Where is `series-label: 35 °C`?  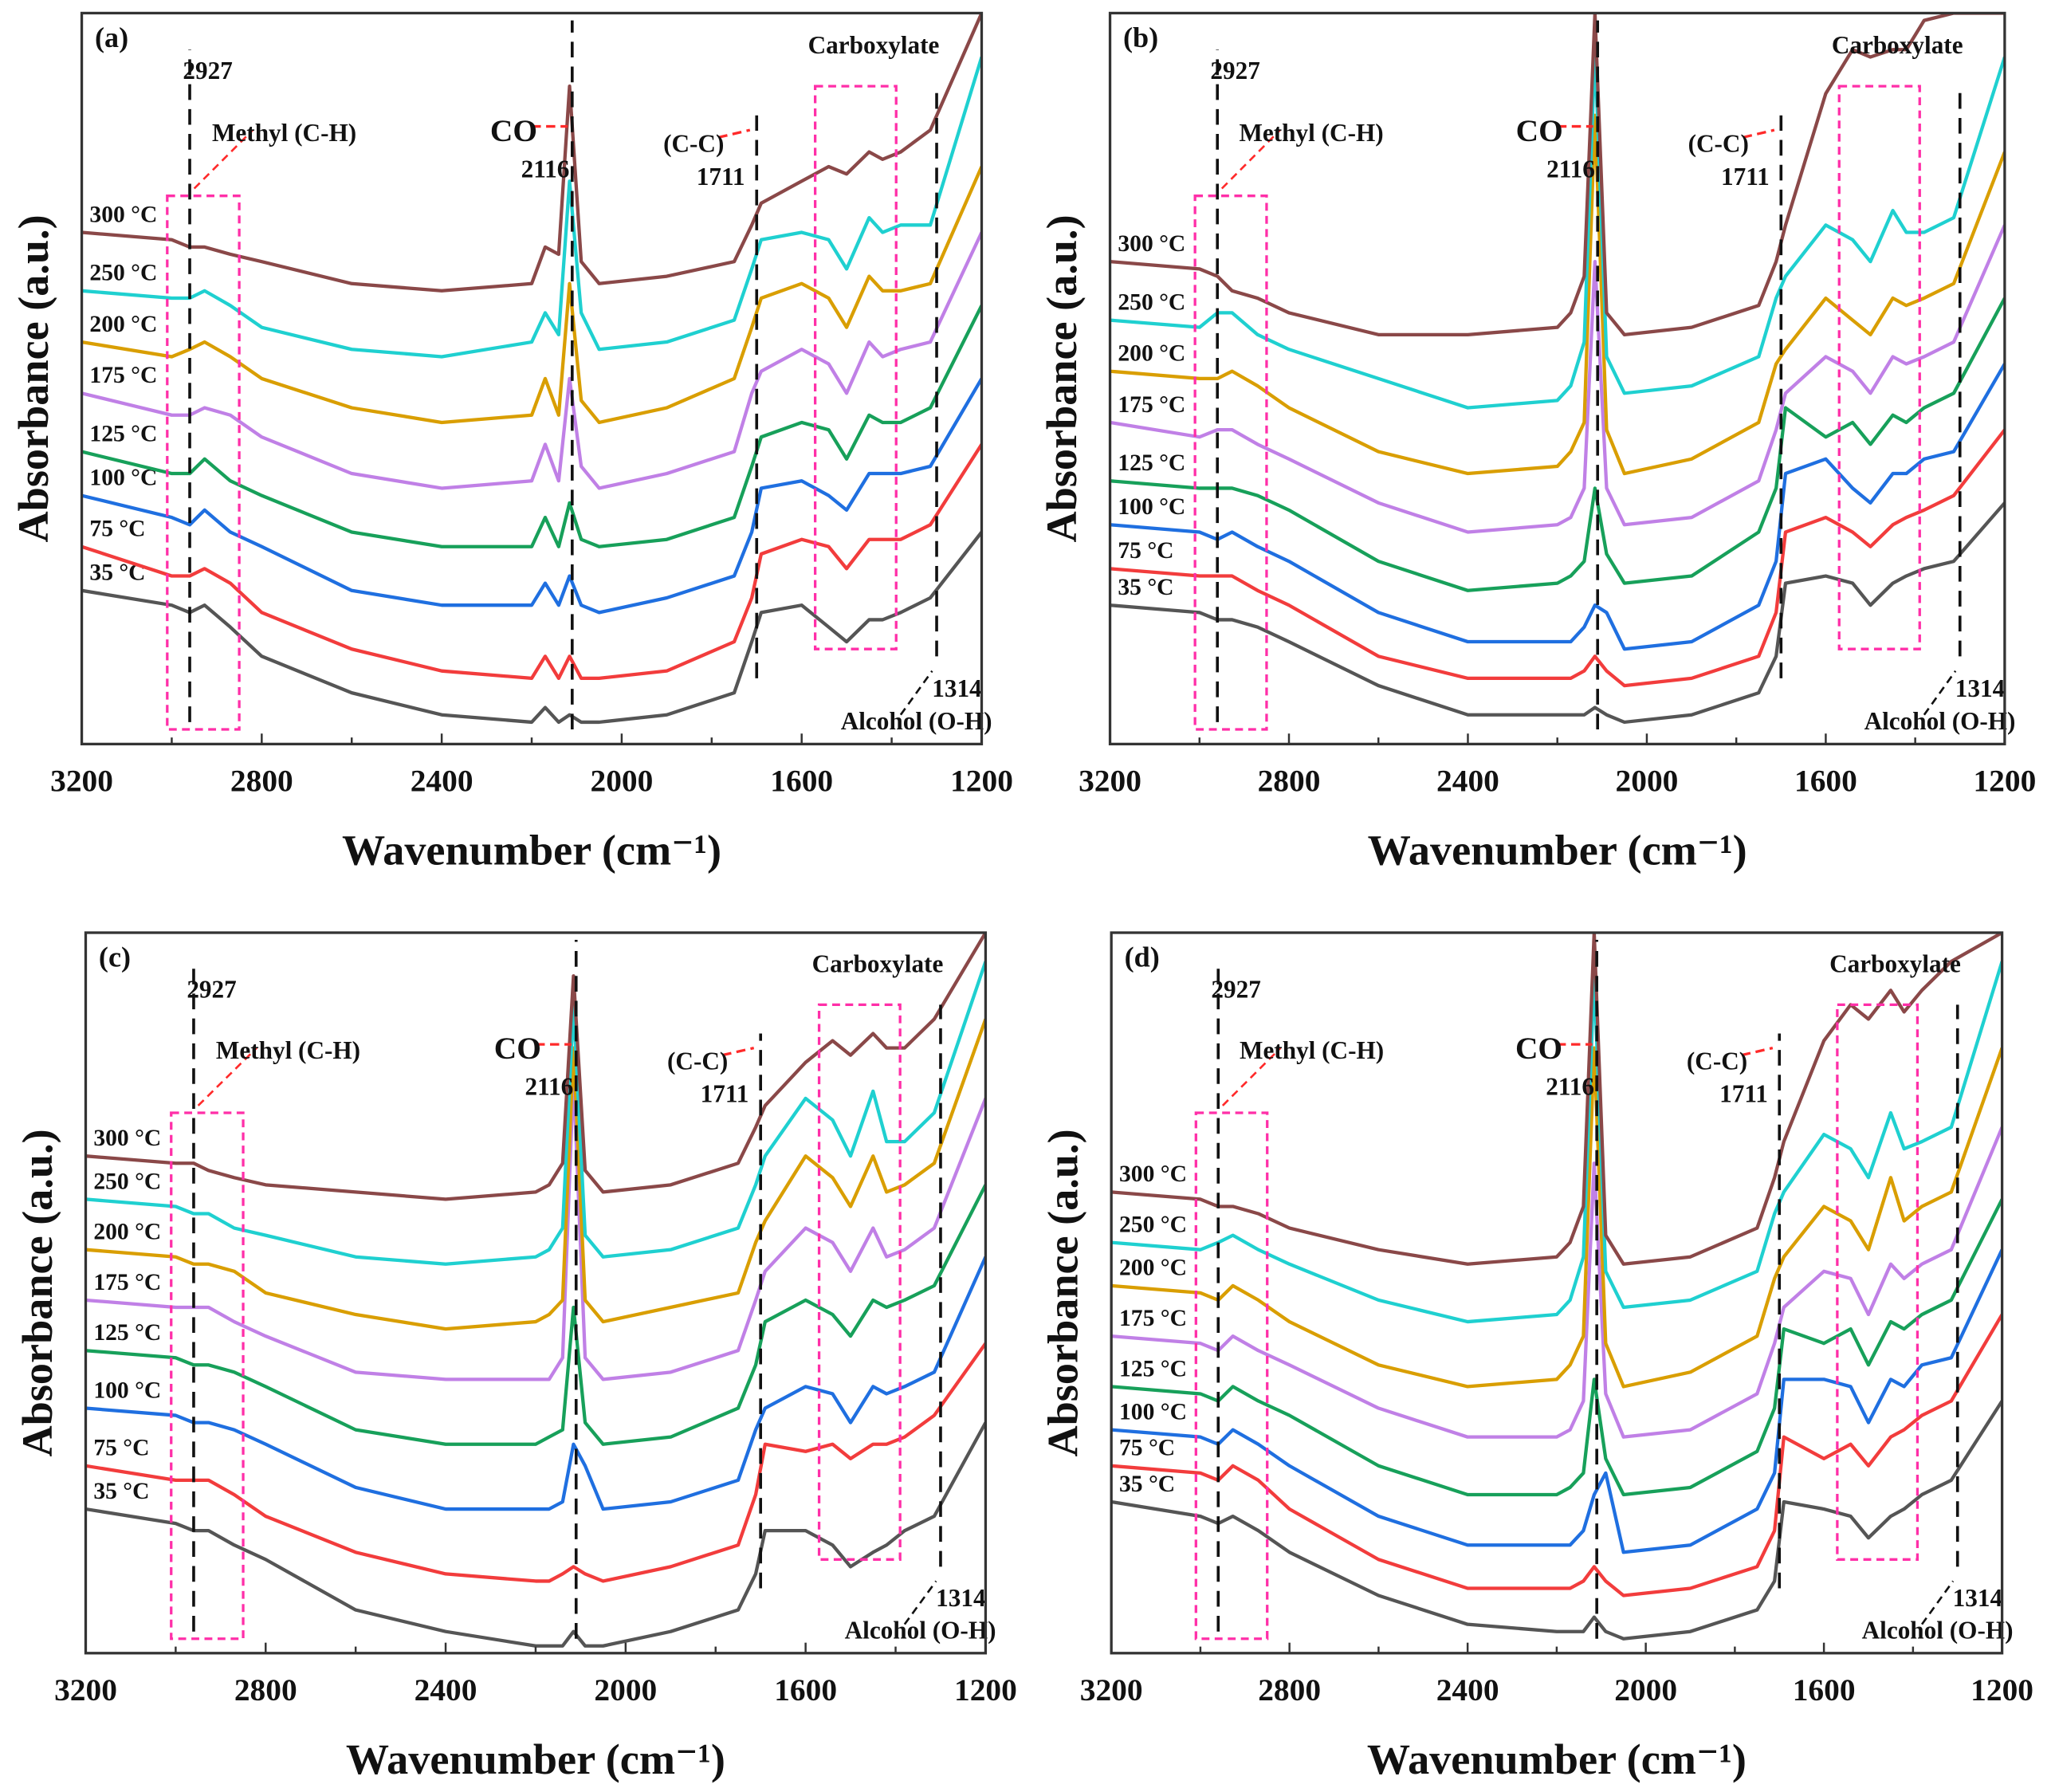
series-label: 35 °C is located at coordinates (1145, 587).